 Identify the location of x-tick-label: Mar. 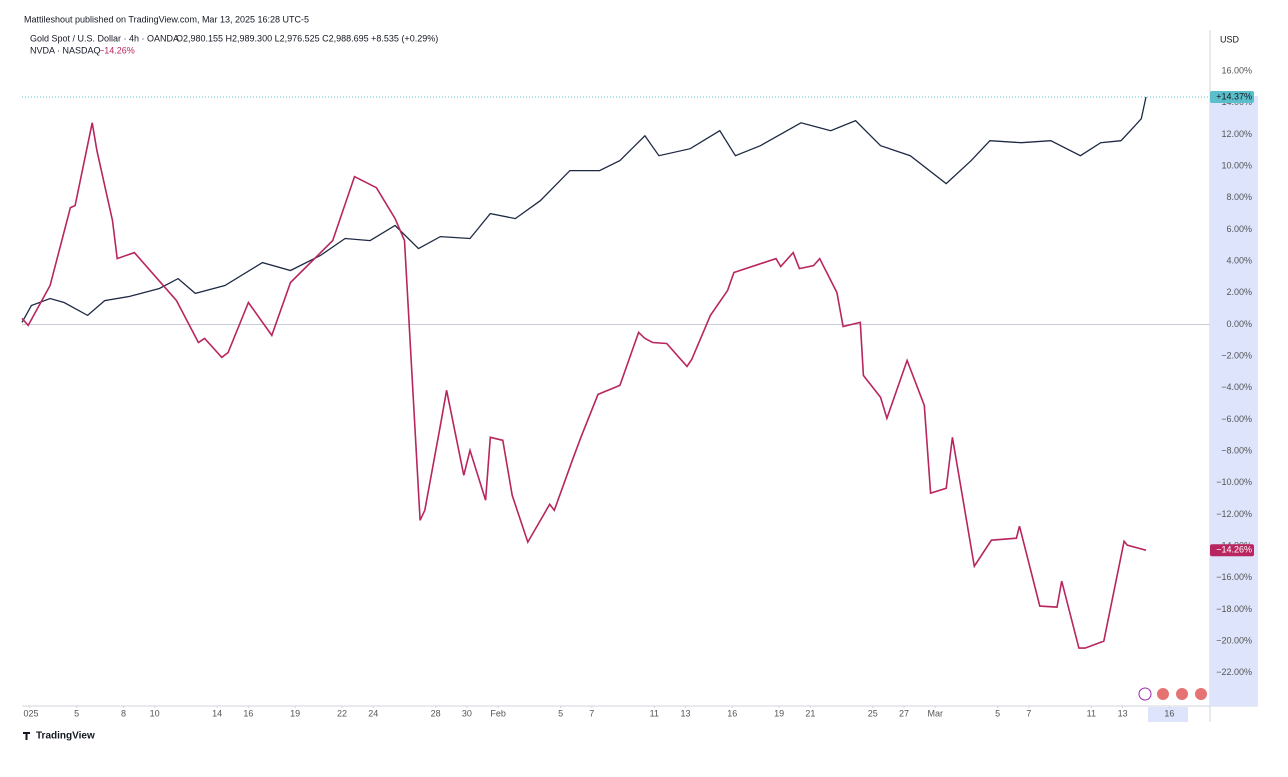
(935, 713).